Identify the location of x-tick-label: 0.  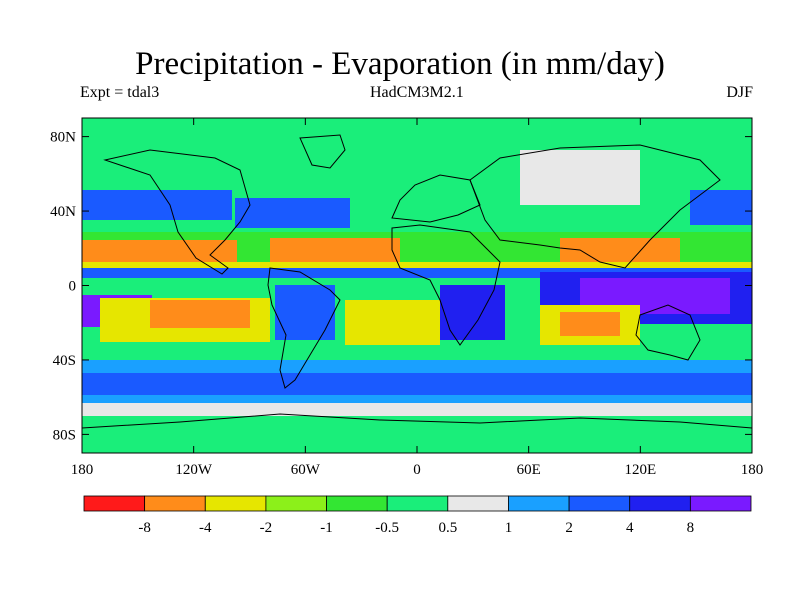
(417, 470).